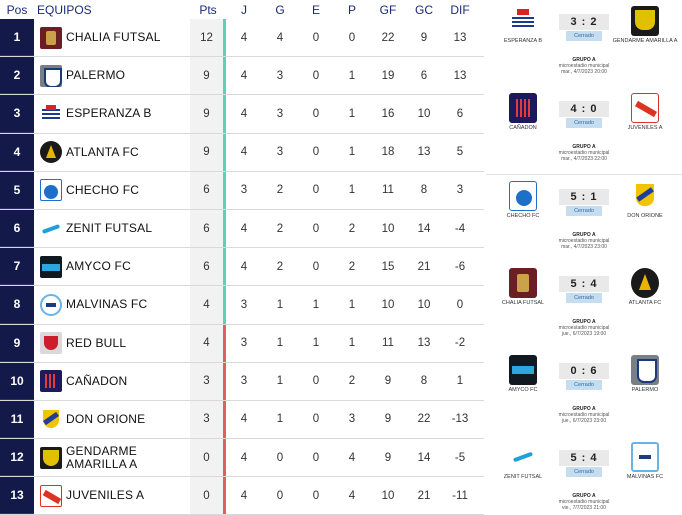  I want to click on goal-diff-cell: 0, so click(460, 304).